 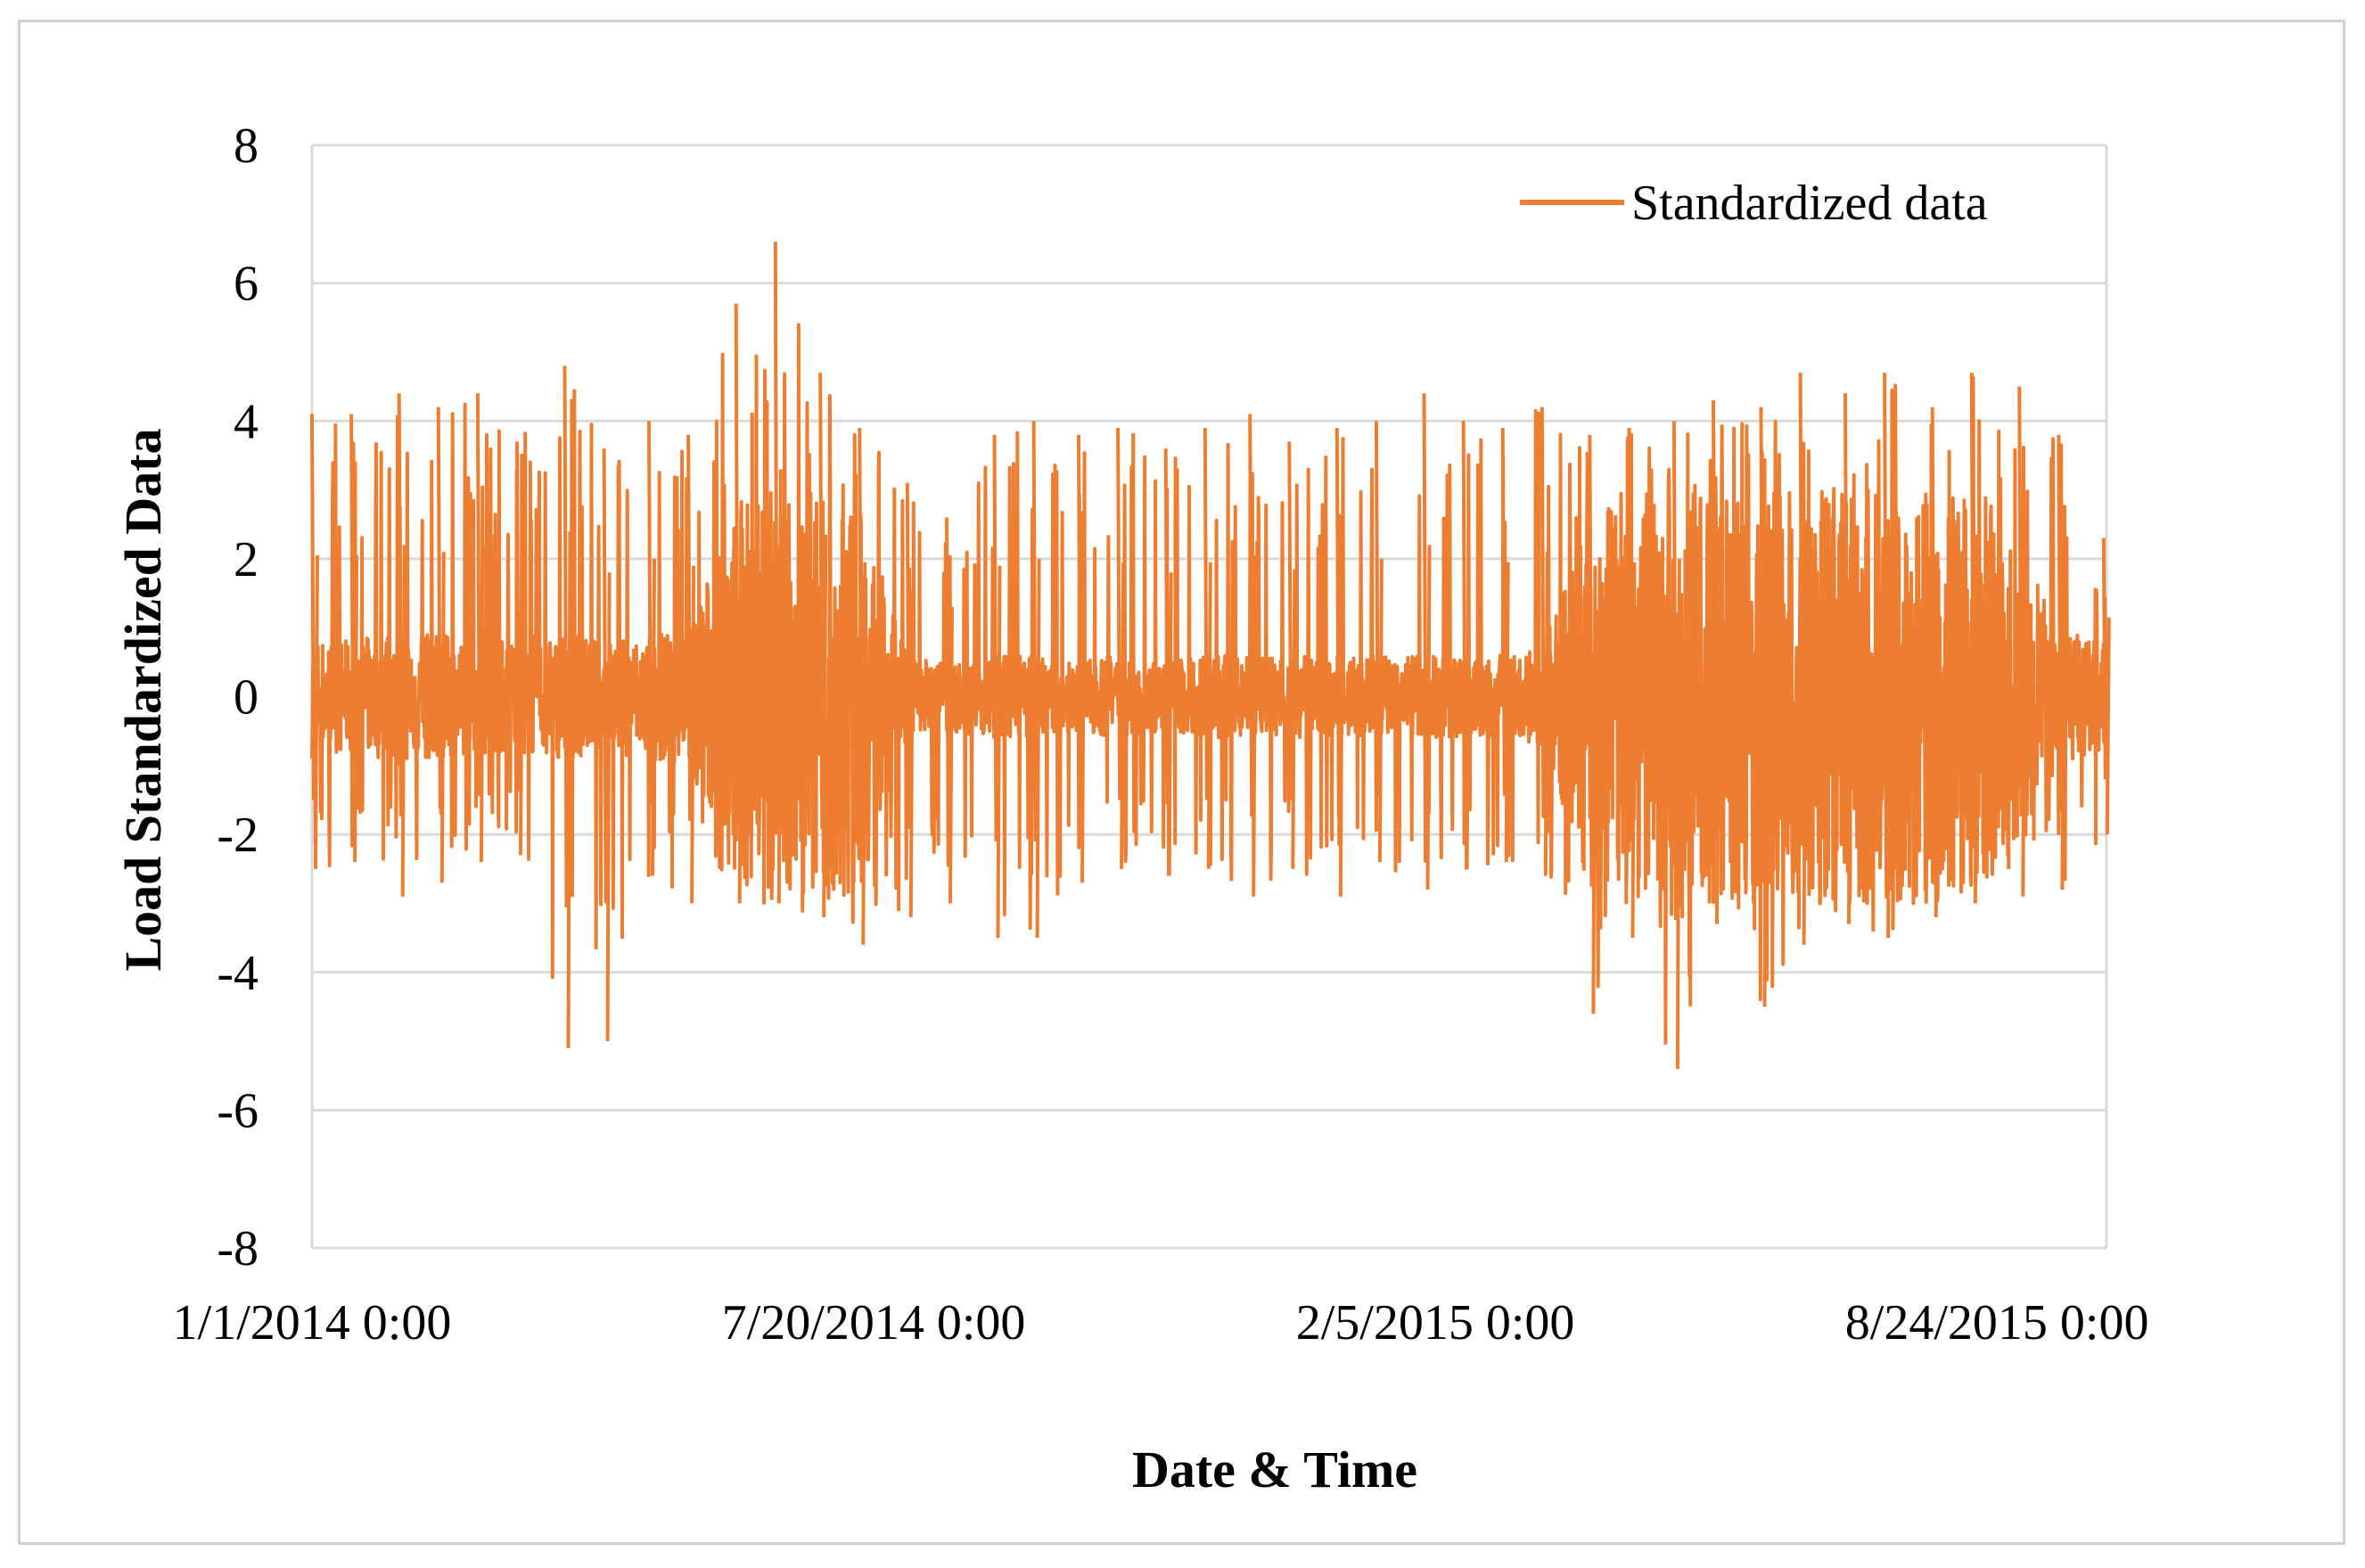 I want to click on x-tick-label: 2/5/2015 0:00, so click(x=1435, y=1323).